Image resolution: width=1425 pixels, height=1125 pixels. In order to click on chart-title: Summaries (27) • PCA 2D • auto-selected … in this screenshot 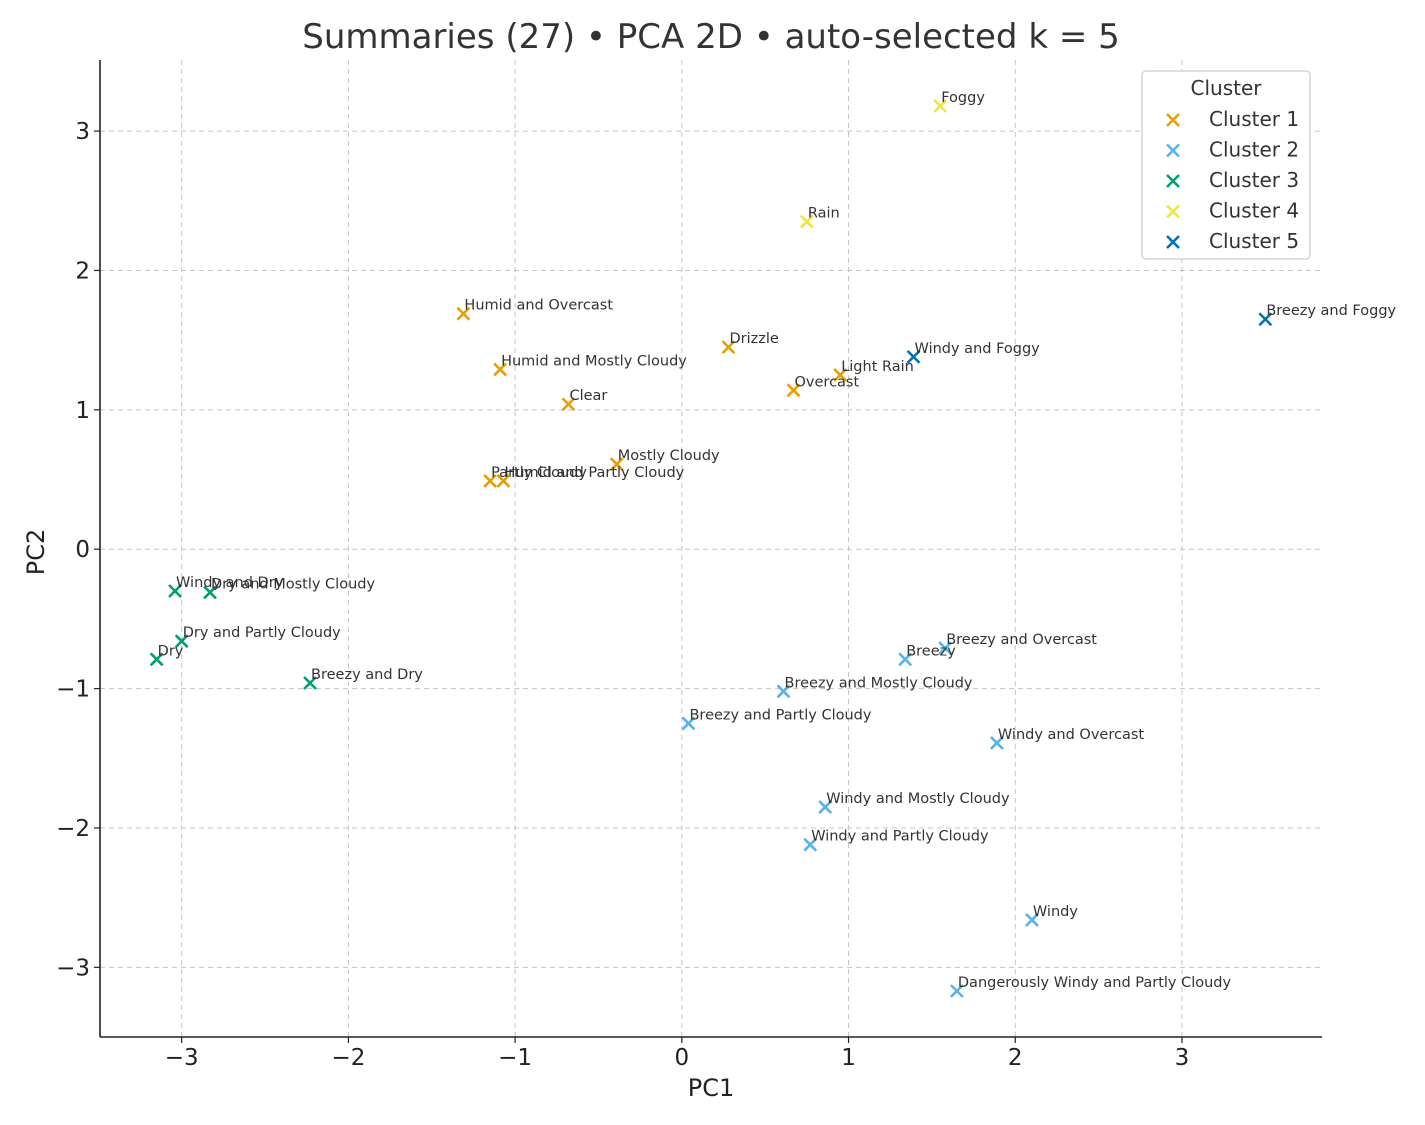, I will do `click(711, 37)`.